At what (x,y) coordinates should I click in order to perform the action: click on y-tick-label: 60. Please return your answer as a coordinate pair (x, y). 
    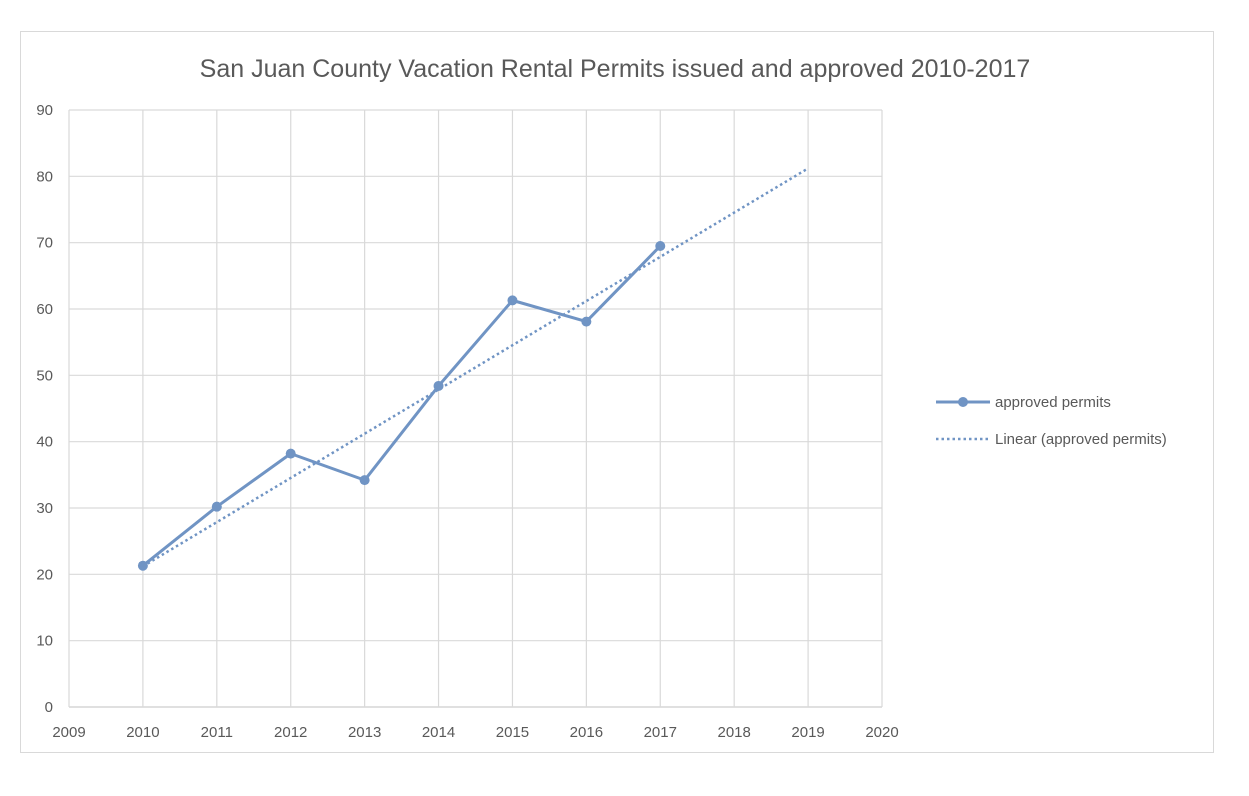
    Looking at the image, I should click on (44, 309).